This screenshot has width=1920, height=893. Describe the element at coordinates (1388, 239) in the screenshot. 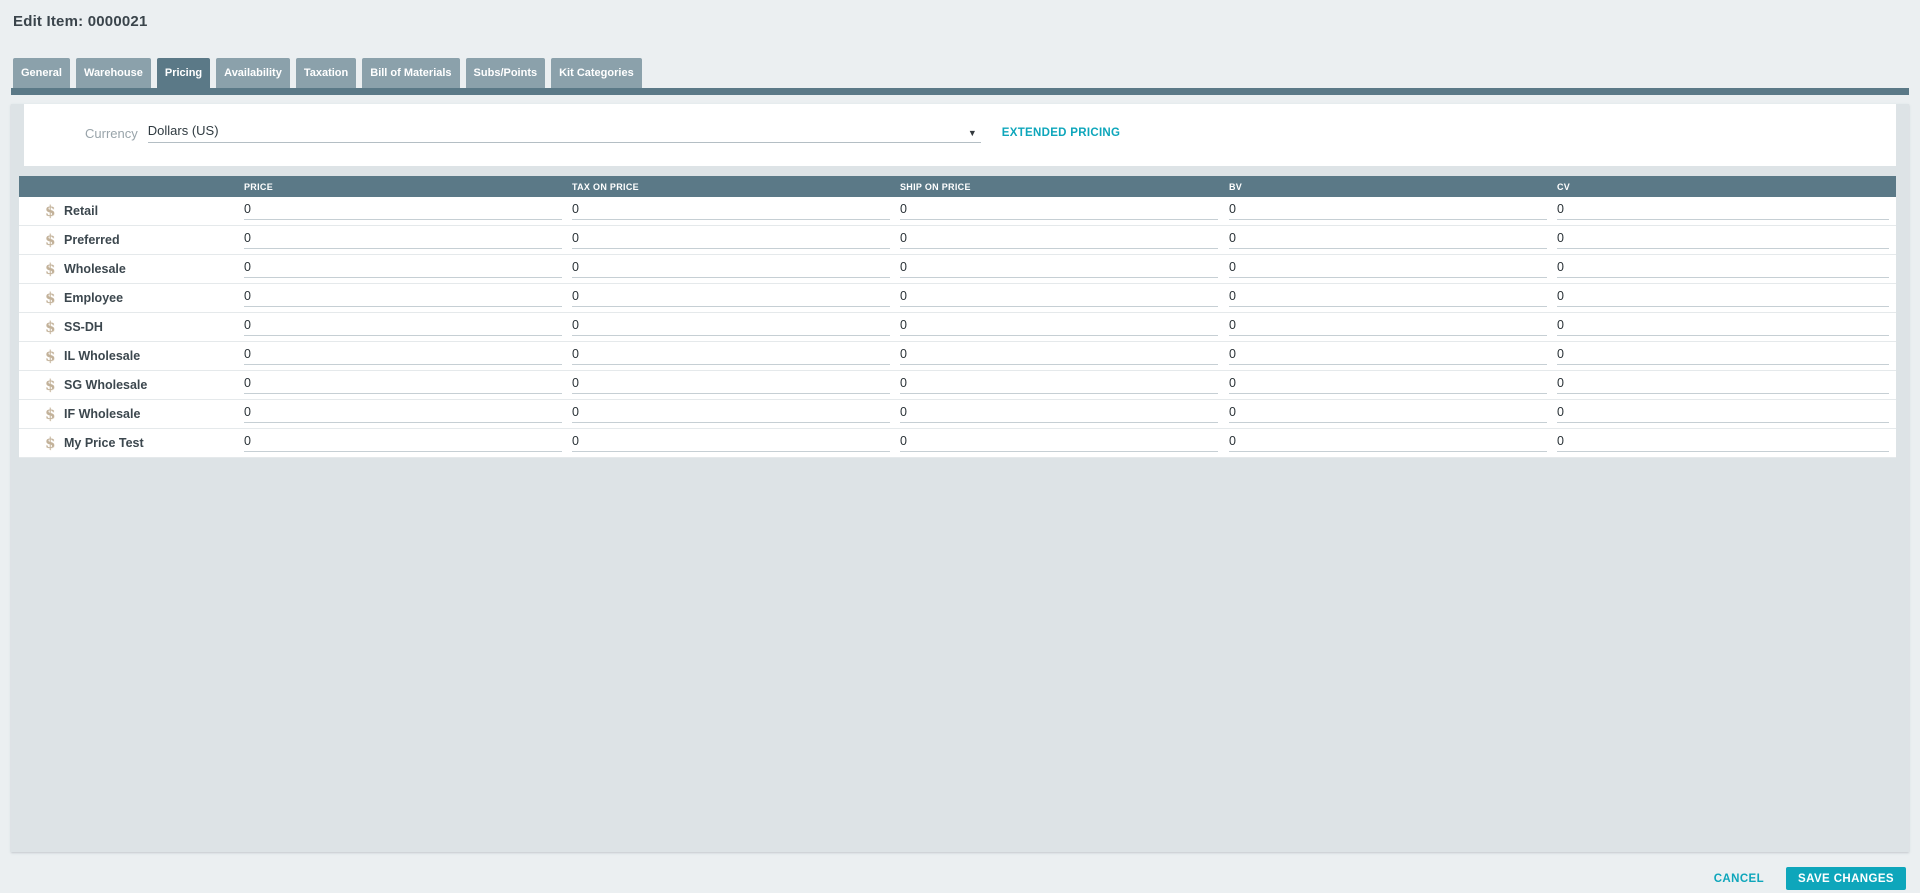

I see `preferred-bv-input: 0` at that location.